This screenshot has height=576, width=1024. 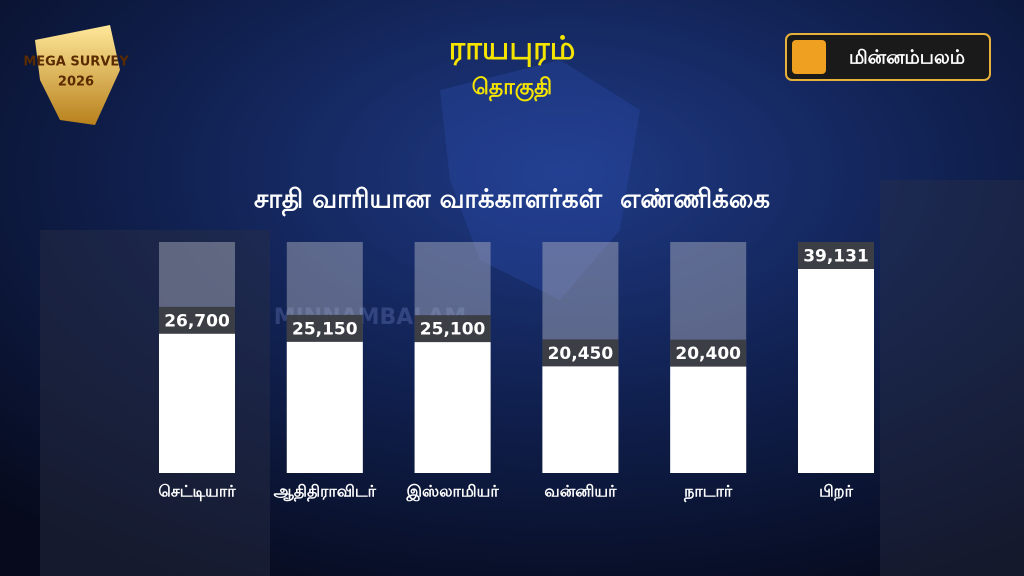 I want to click on value-label: 25,100, so click(x=453, y=330).